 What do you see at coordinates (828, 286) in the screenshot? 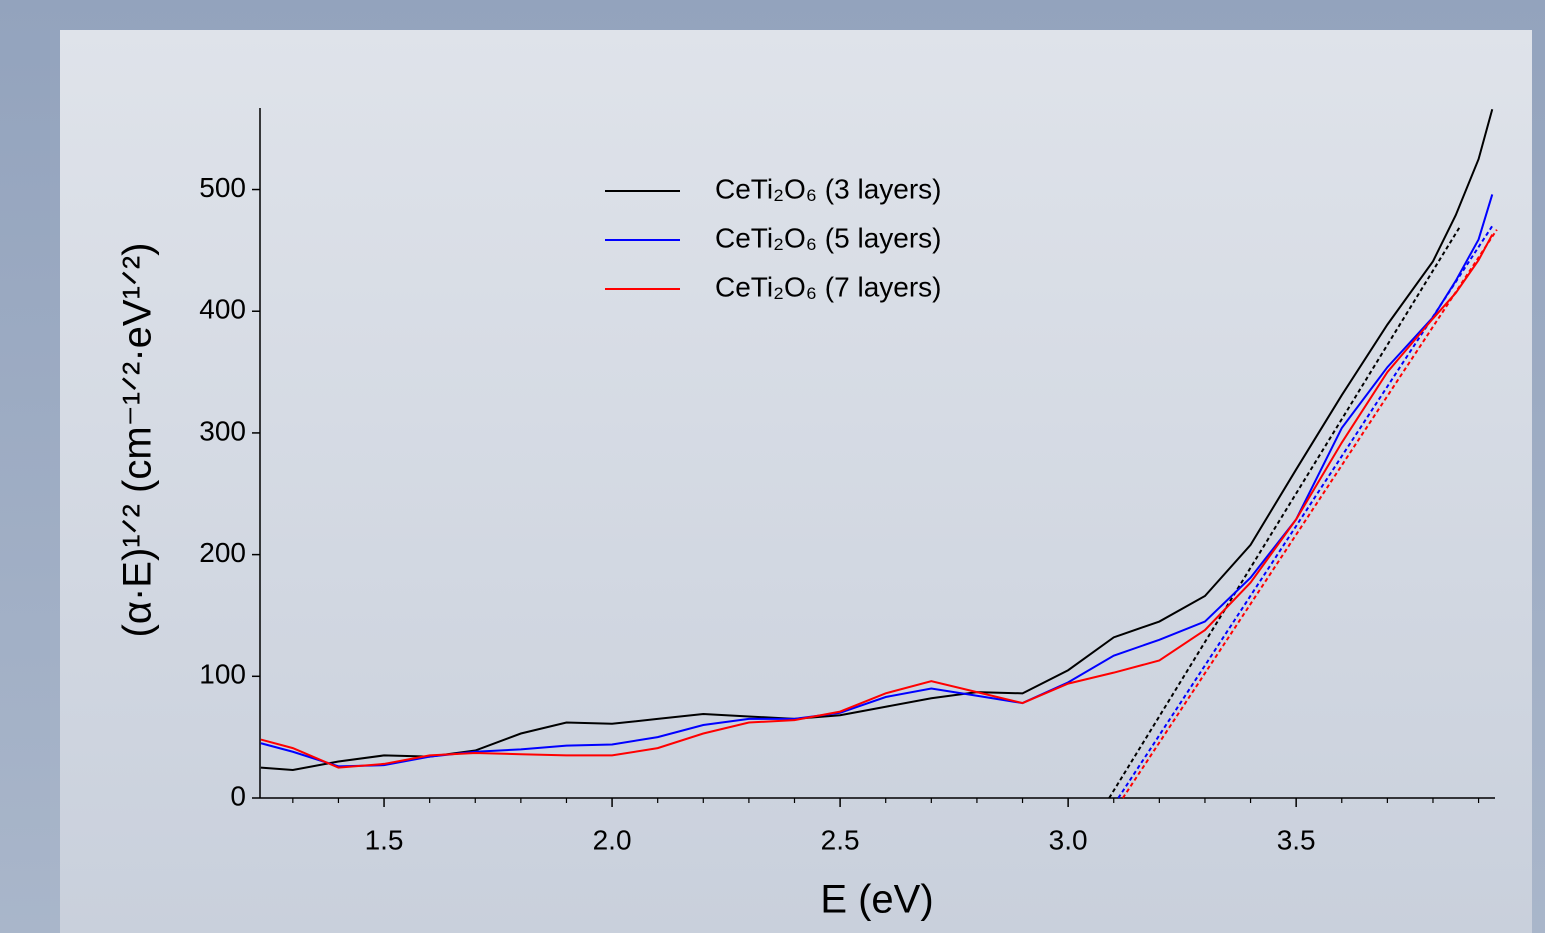
I see `legend-label: CeTi₂O₆ (7 layers)` at bounding box center [828, 286].